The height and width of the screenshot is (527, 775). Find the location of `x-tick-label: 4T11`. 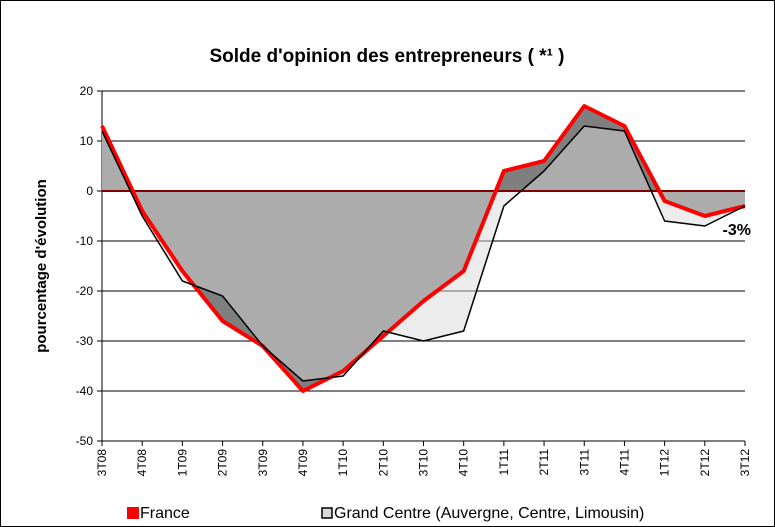

x-tick-label: 4T11 is located at coordinates (624, 462).